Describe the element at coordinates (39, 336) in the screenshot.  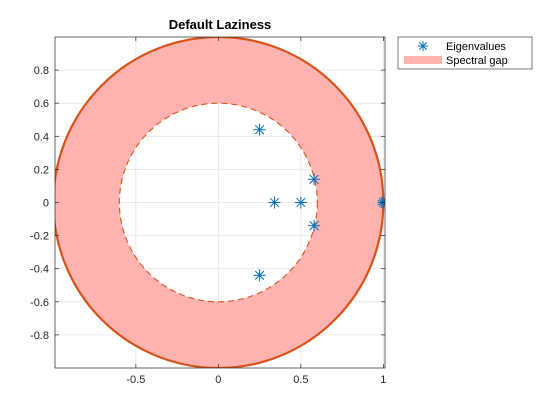
I see `y-tick-label: -0.8` at that location.